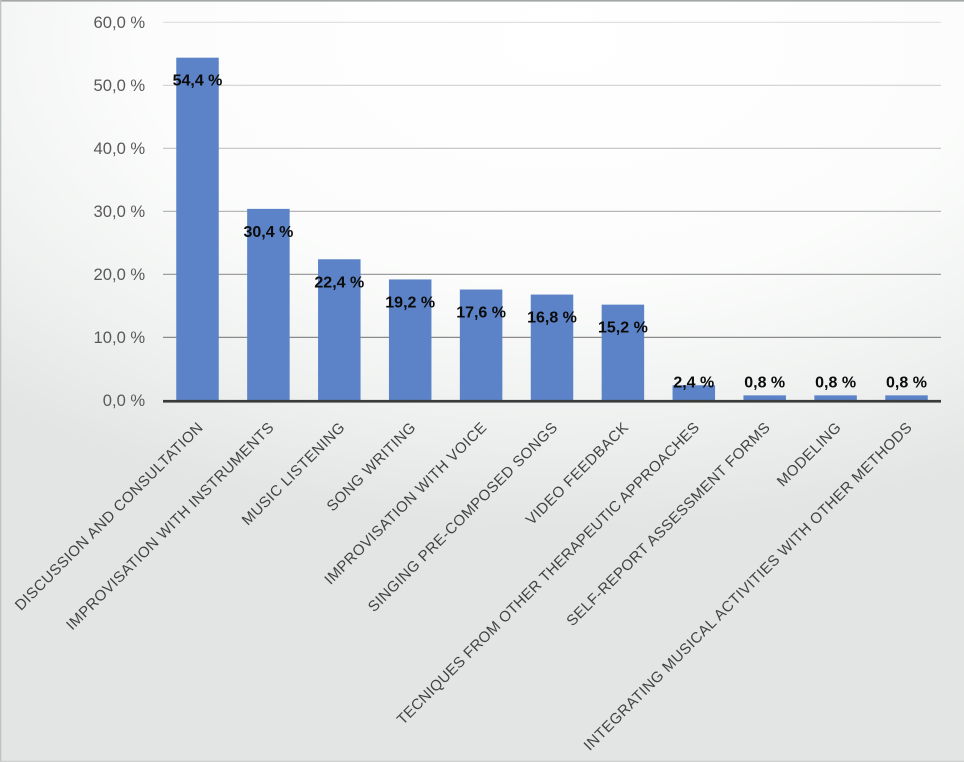  Describe the element at coordinates (120, 274) in the screenshot. I see `svg-text: 20,0 %` at that location.